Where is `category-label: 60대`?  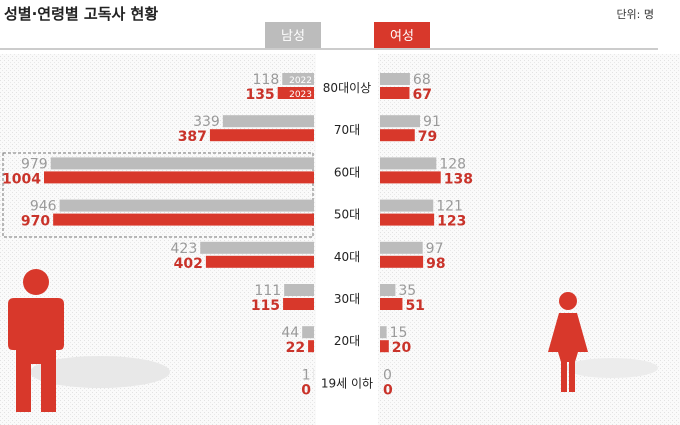 category-label: 60대 is located at coordinates (347, 172).